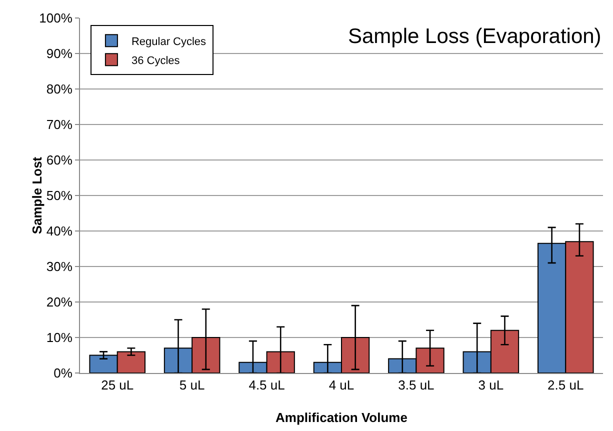 The height and width of the screenshot is (431, 613). What do you see at coordinates (192, 385) in the screenshot?
I see `x-tick-label: 5 uL` at bounding box center [192, 385].